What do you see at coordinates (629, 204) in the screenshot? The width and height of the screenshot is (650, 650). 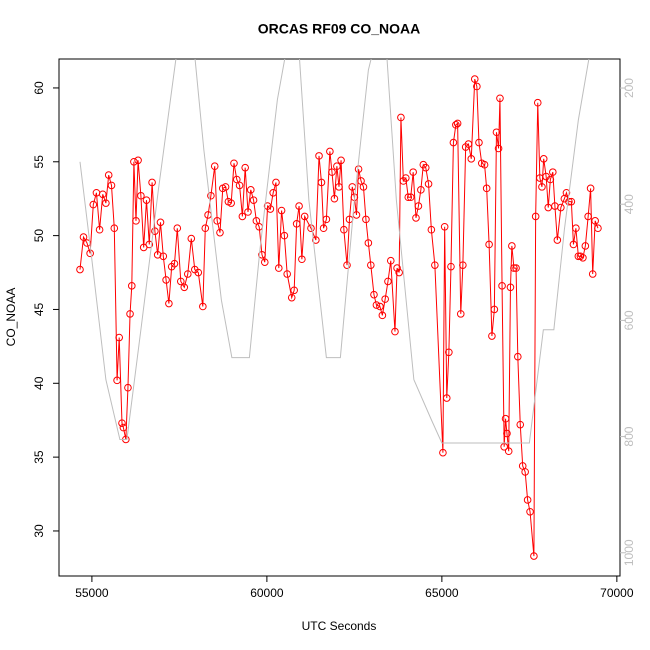 I see `y2-tick-label: 400` at bounding box center [629, 204].